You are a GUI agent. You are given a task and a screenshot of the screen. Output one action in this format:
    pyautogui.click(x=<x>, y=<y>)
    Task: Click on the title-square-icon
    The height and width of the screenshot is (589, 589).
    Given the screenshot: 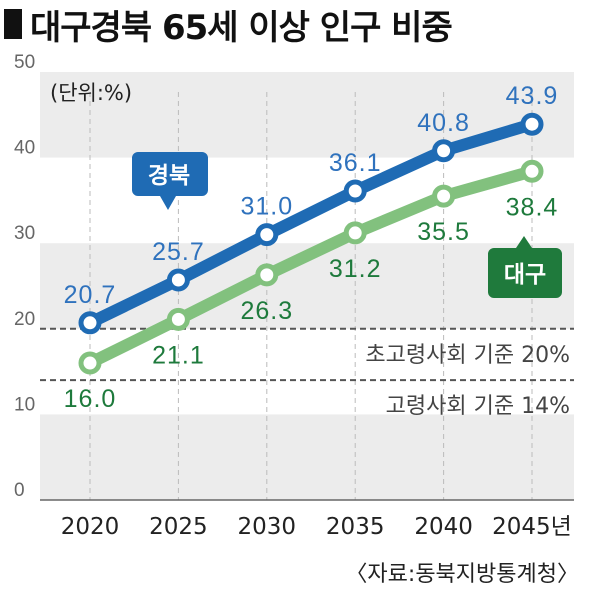 What is the action you would take?
    pyautogui.click(x=13, y=24)
    